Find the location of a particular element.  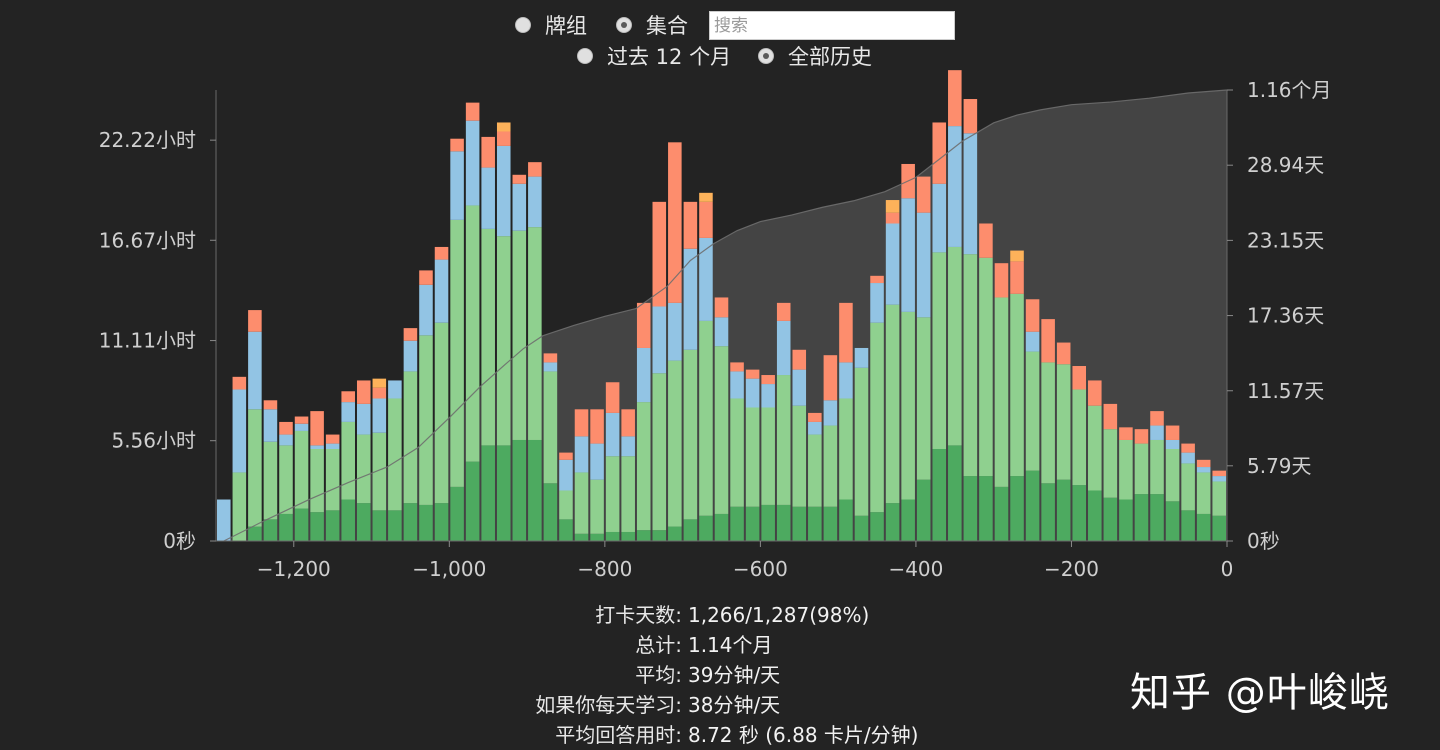

scope-collection-radio: 集合 is located at coordinates (652, 25).